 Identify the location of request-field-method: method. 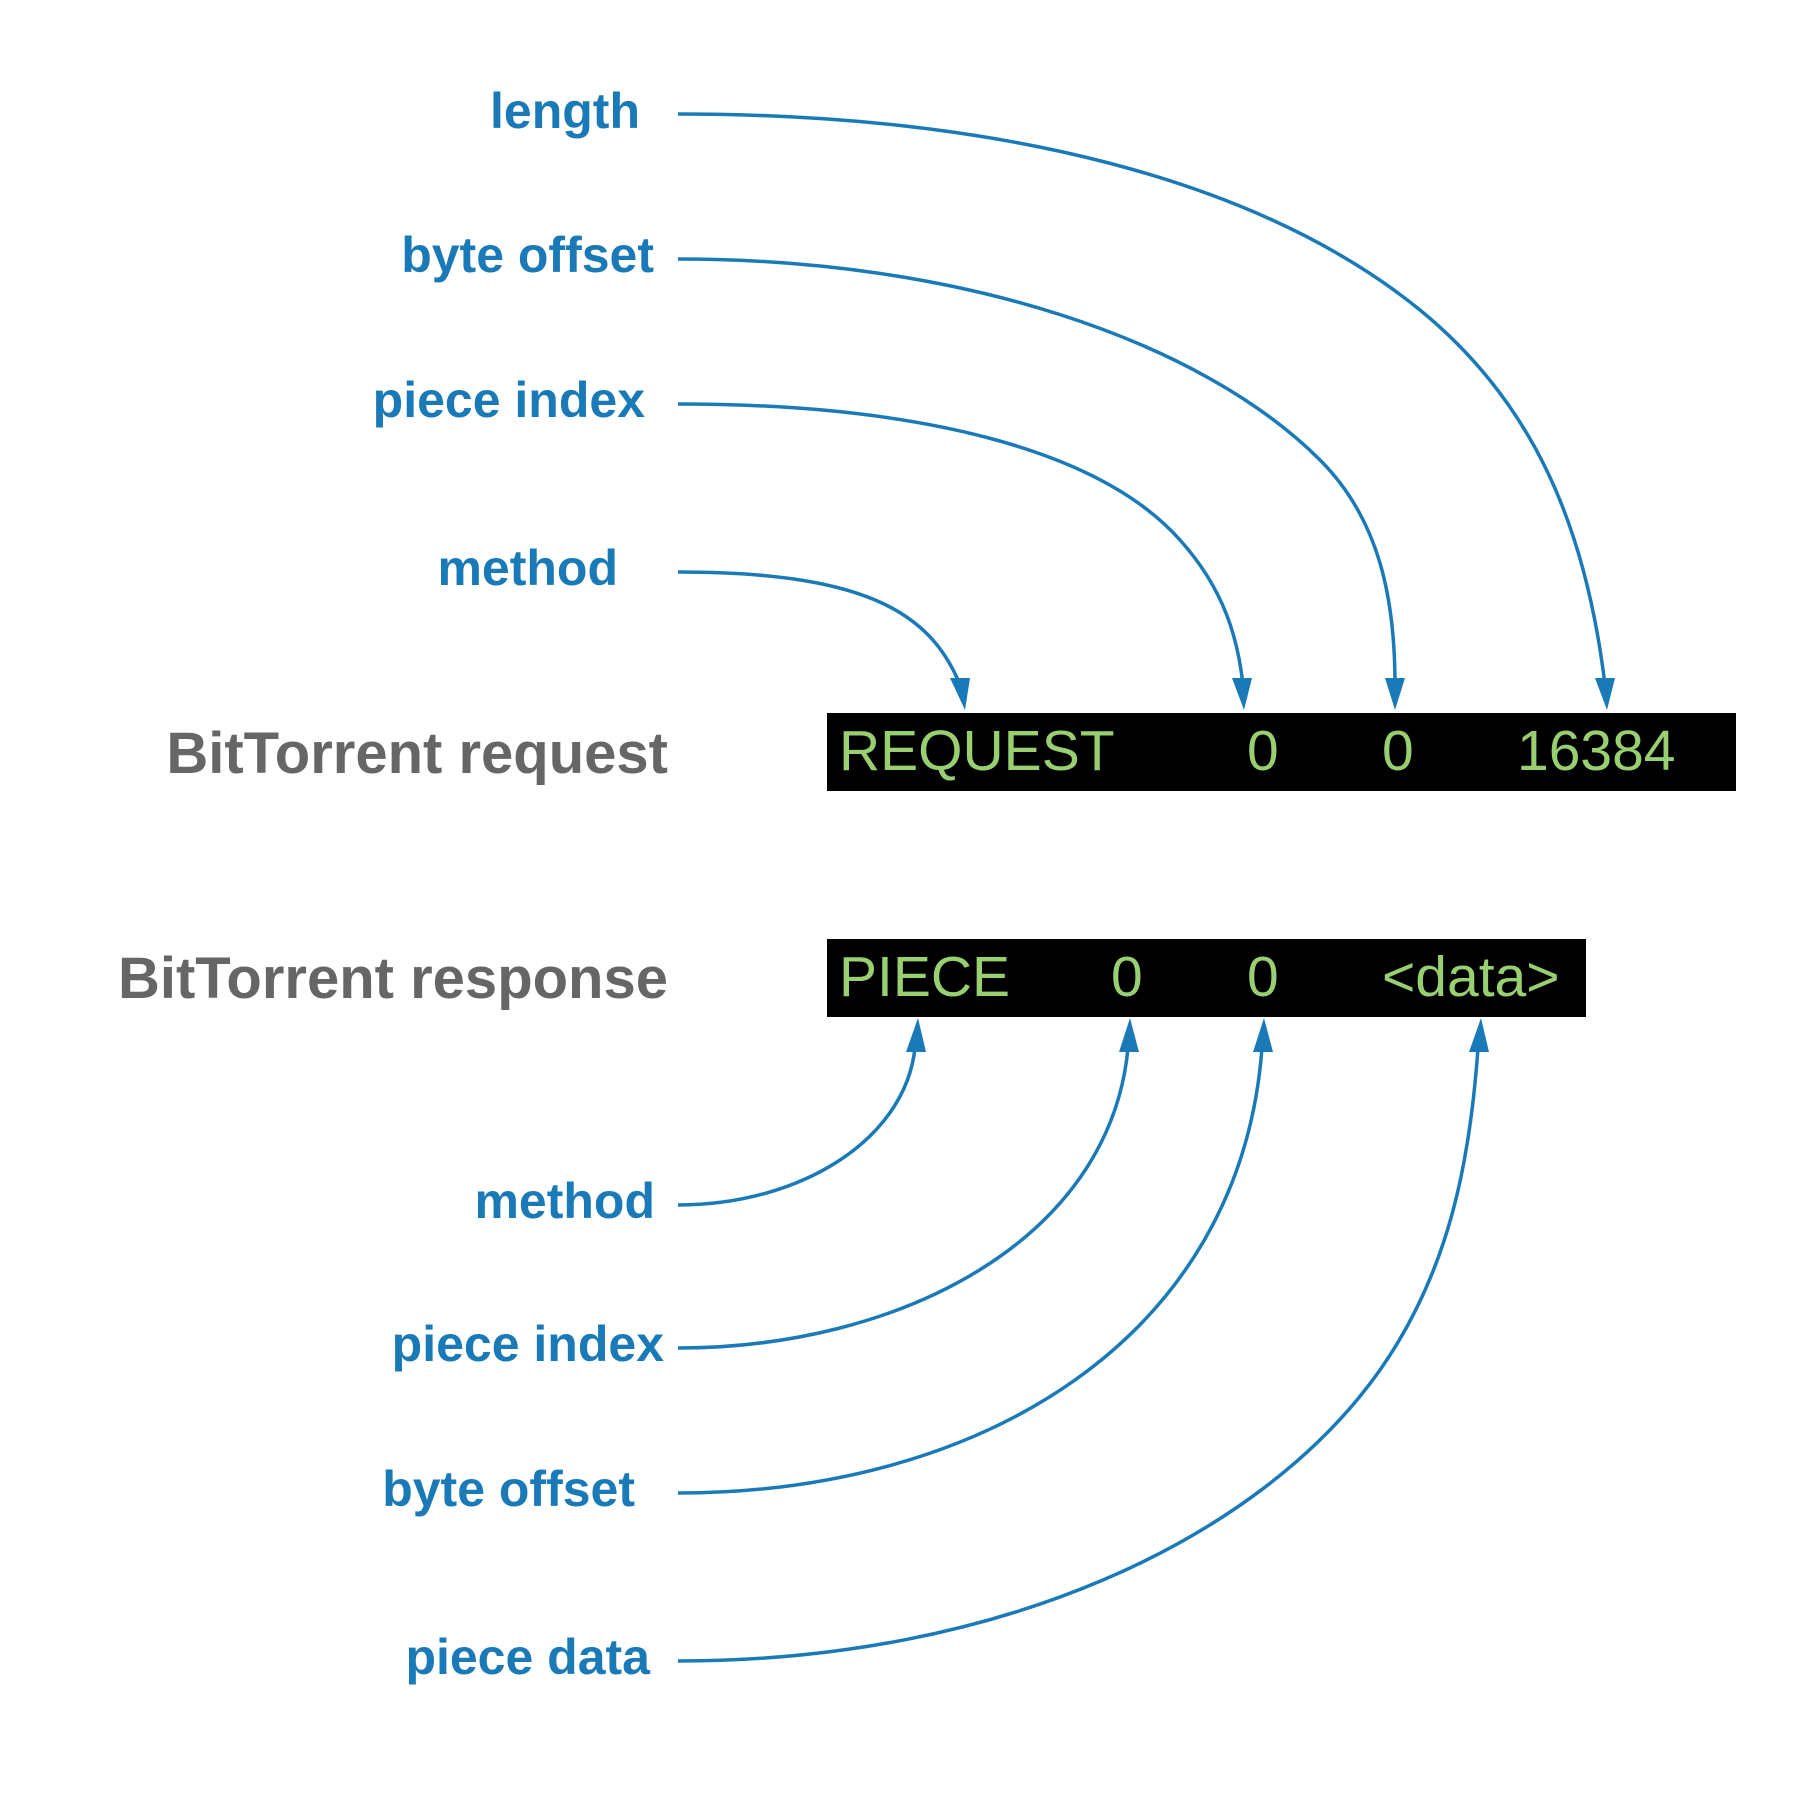
(527, 568).